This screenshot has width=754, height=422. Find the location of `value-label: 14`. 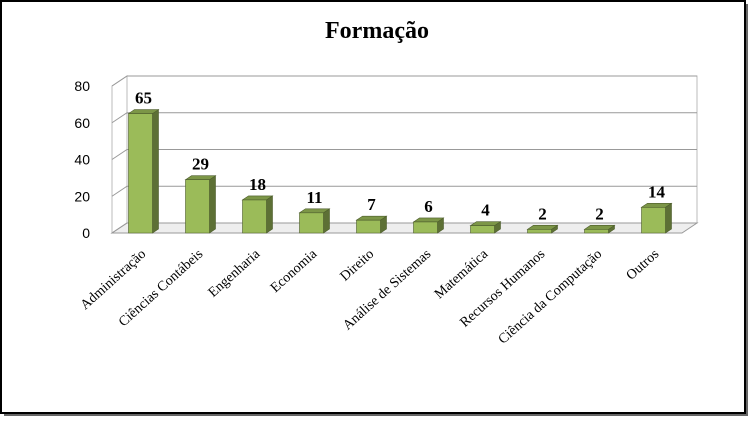

value-label: 14 is located at coordinates (657, 191).